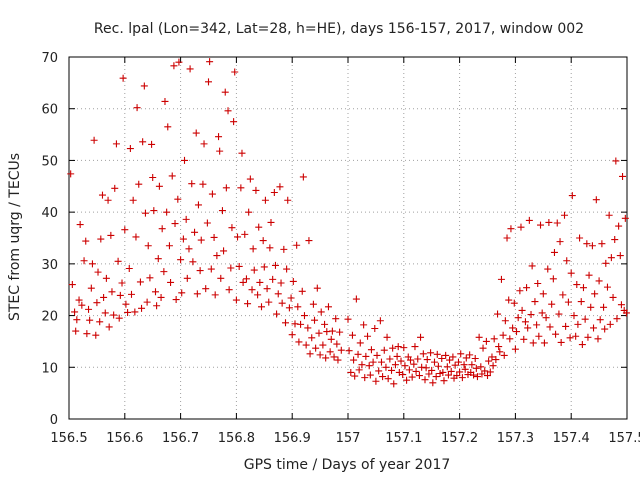 The width and height of the screenshot is (640, 480). Describe the element at coordinates (403, 438) in the screenshot. I see `x-tick-label: 157.1` at that location.